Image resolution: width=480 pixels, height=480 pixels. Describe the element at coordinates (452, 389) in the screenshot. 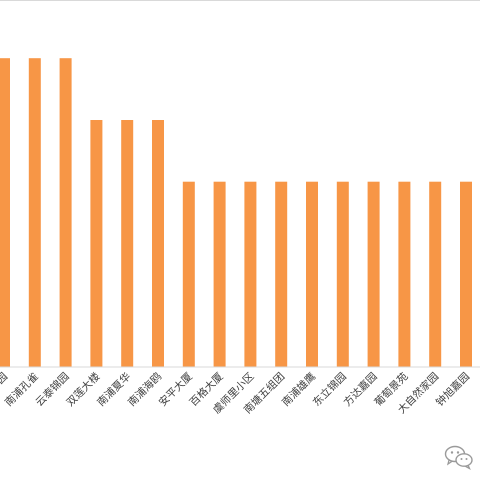

I see `x-tick-label: 钟旭嘉园` at that location.